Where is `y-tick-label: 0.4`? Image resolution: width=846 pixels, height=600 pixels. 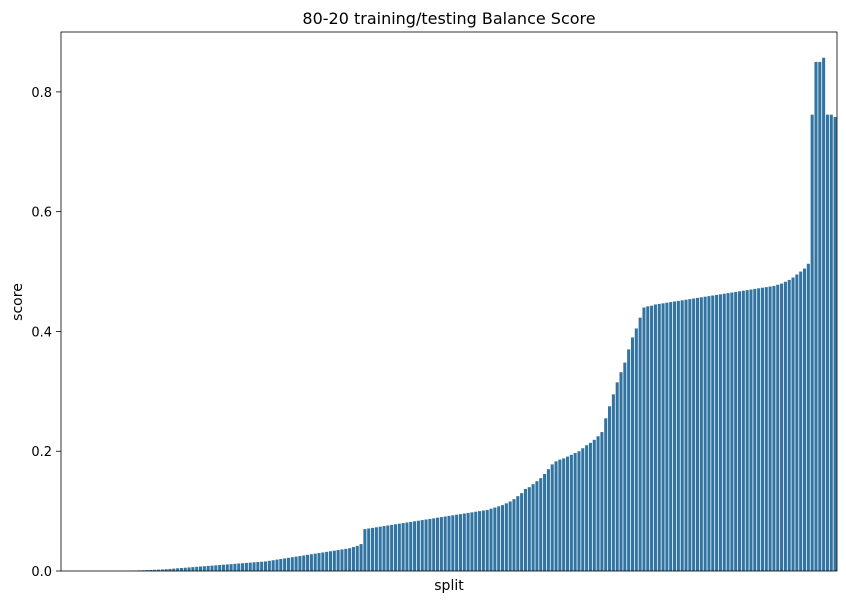 y-tick-label: 0.4 is located at coordinates (41, 332).